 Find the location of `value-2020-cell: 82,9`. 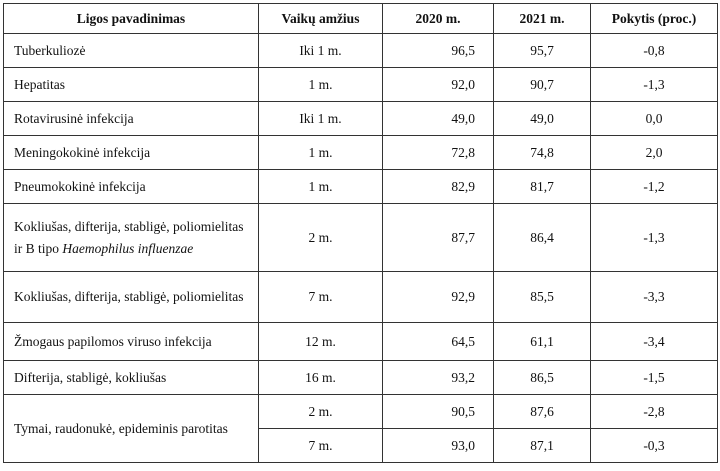

value-2020-cell: 82,9 is located at coordinates (438, 186).